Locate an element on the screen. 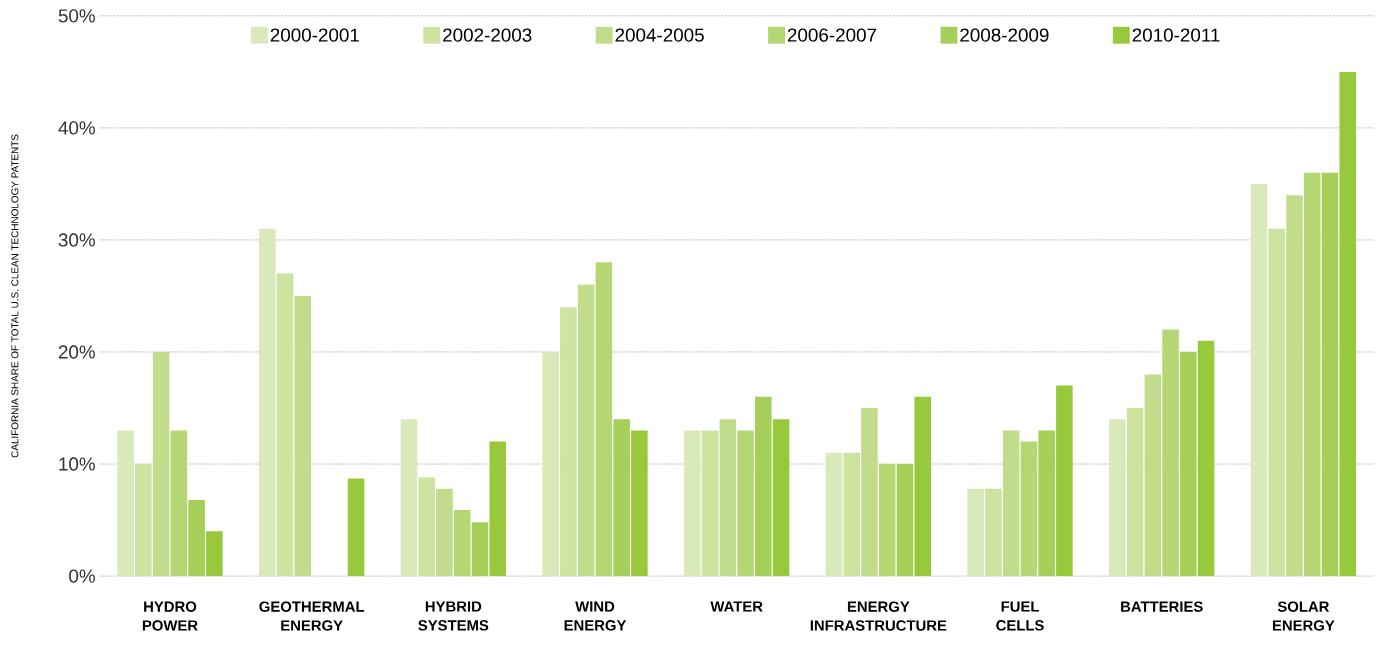 This screenshot has height=657, width=1386. legend-label: 2008-2009 is located at coordinates (1004, 35).